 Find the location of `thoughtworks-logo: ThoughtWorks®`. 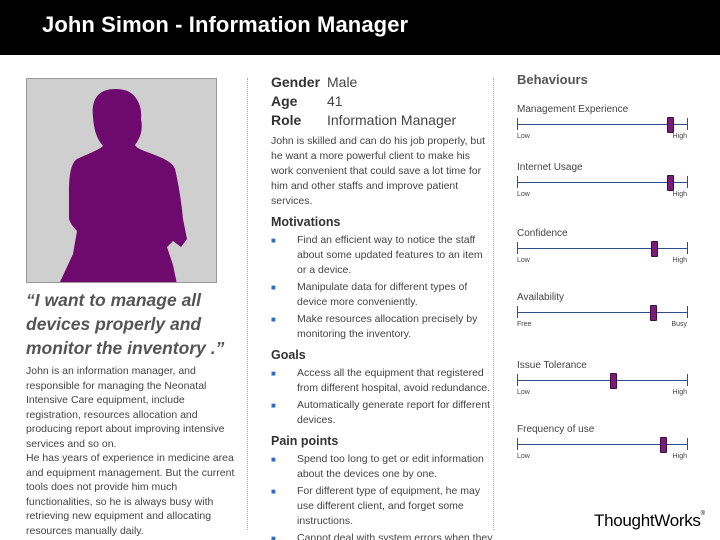

thoughtworks-logo: ThoughtWorks® is located at coordinates (649, 521).